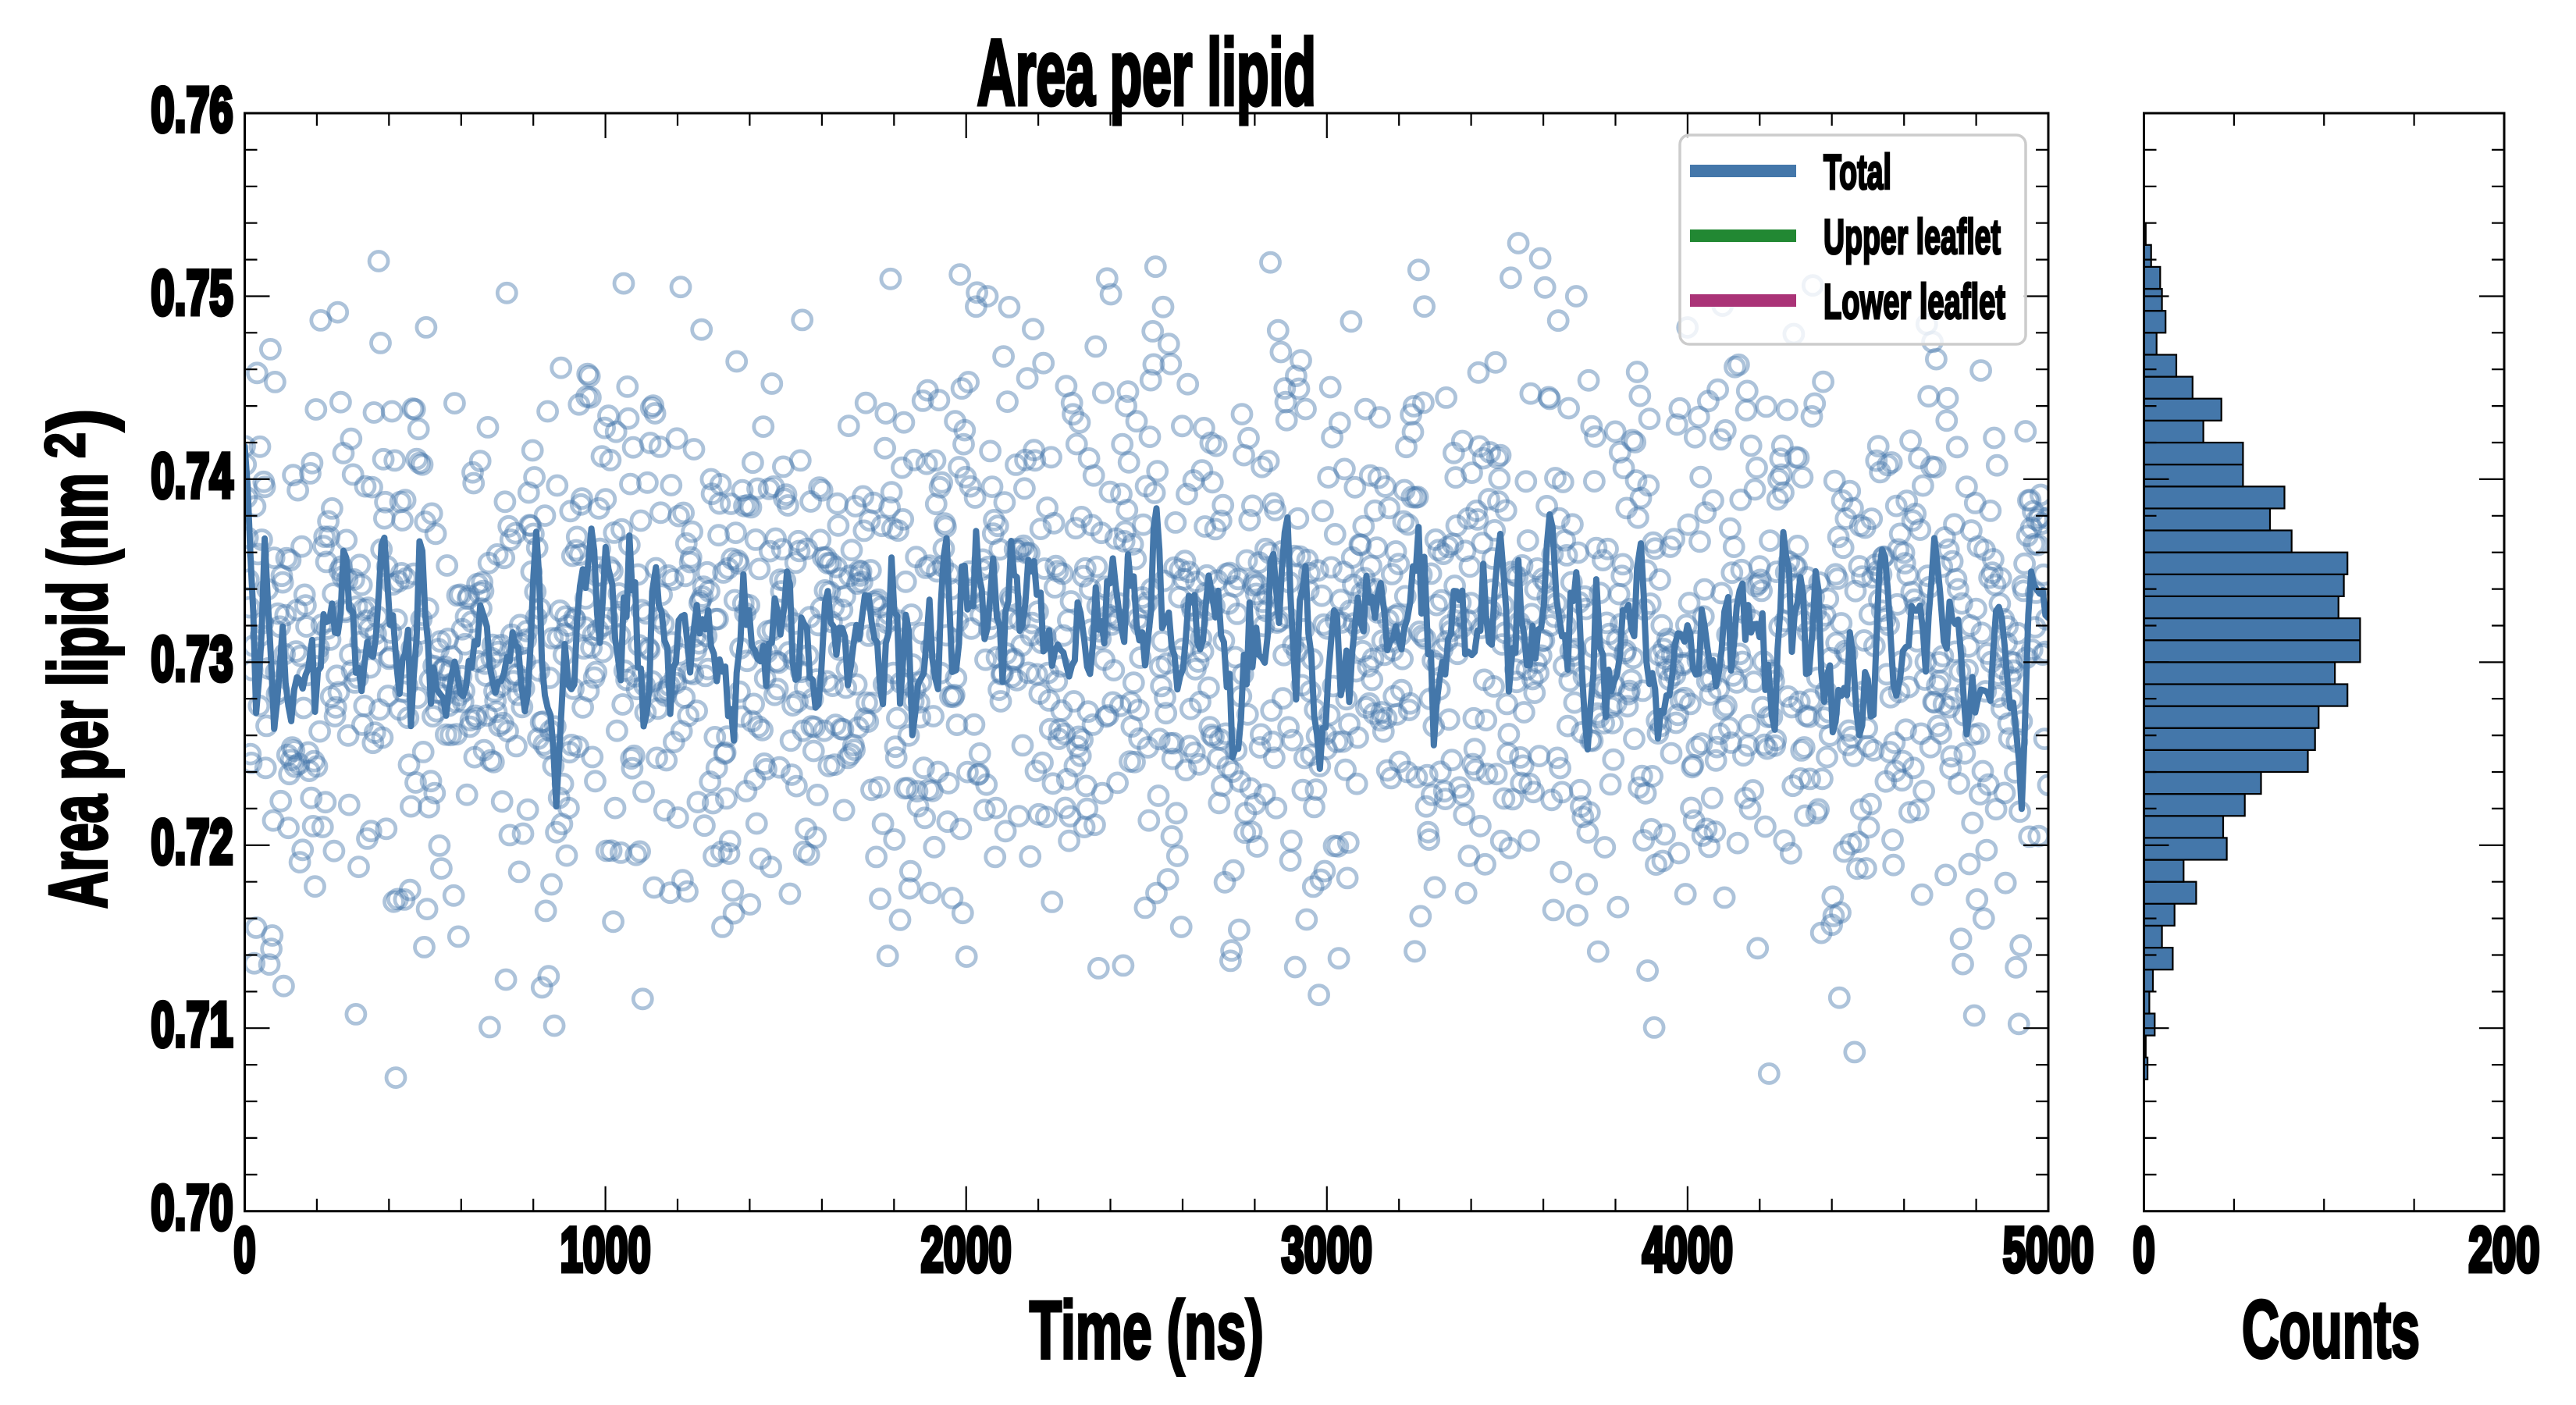 The width and height of the screenshot is (2576, 1405). Describe the element at coordinates (65, 445) in the screenshot. I see `svg-text: 2` at that location.